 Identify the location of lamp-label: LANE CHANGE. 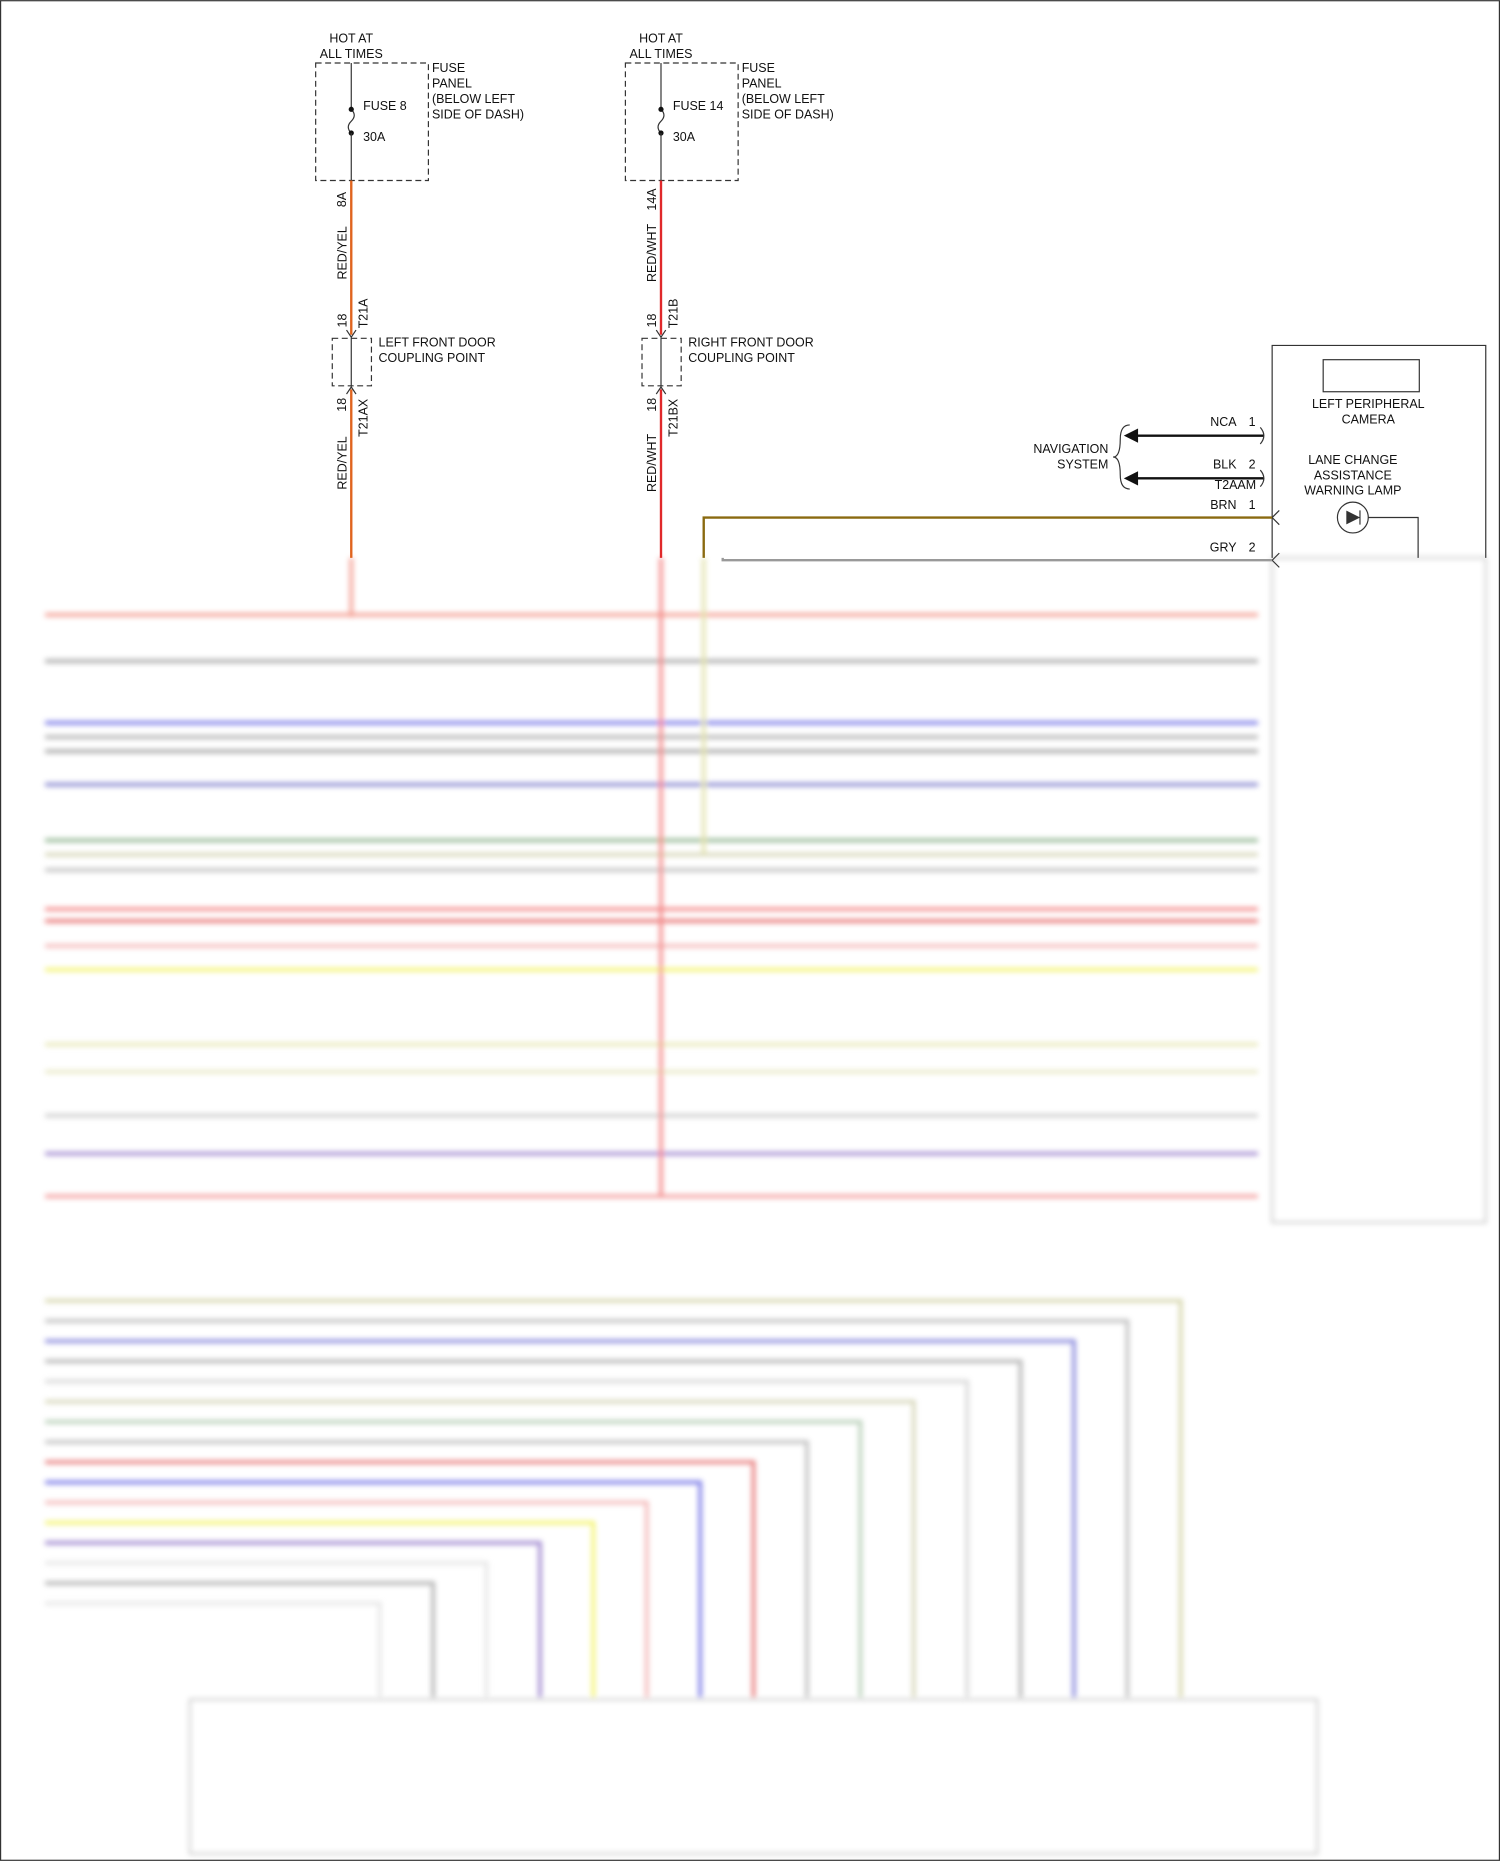
(1352, 460).